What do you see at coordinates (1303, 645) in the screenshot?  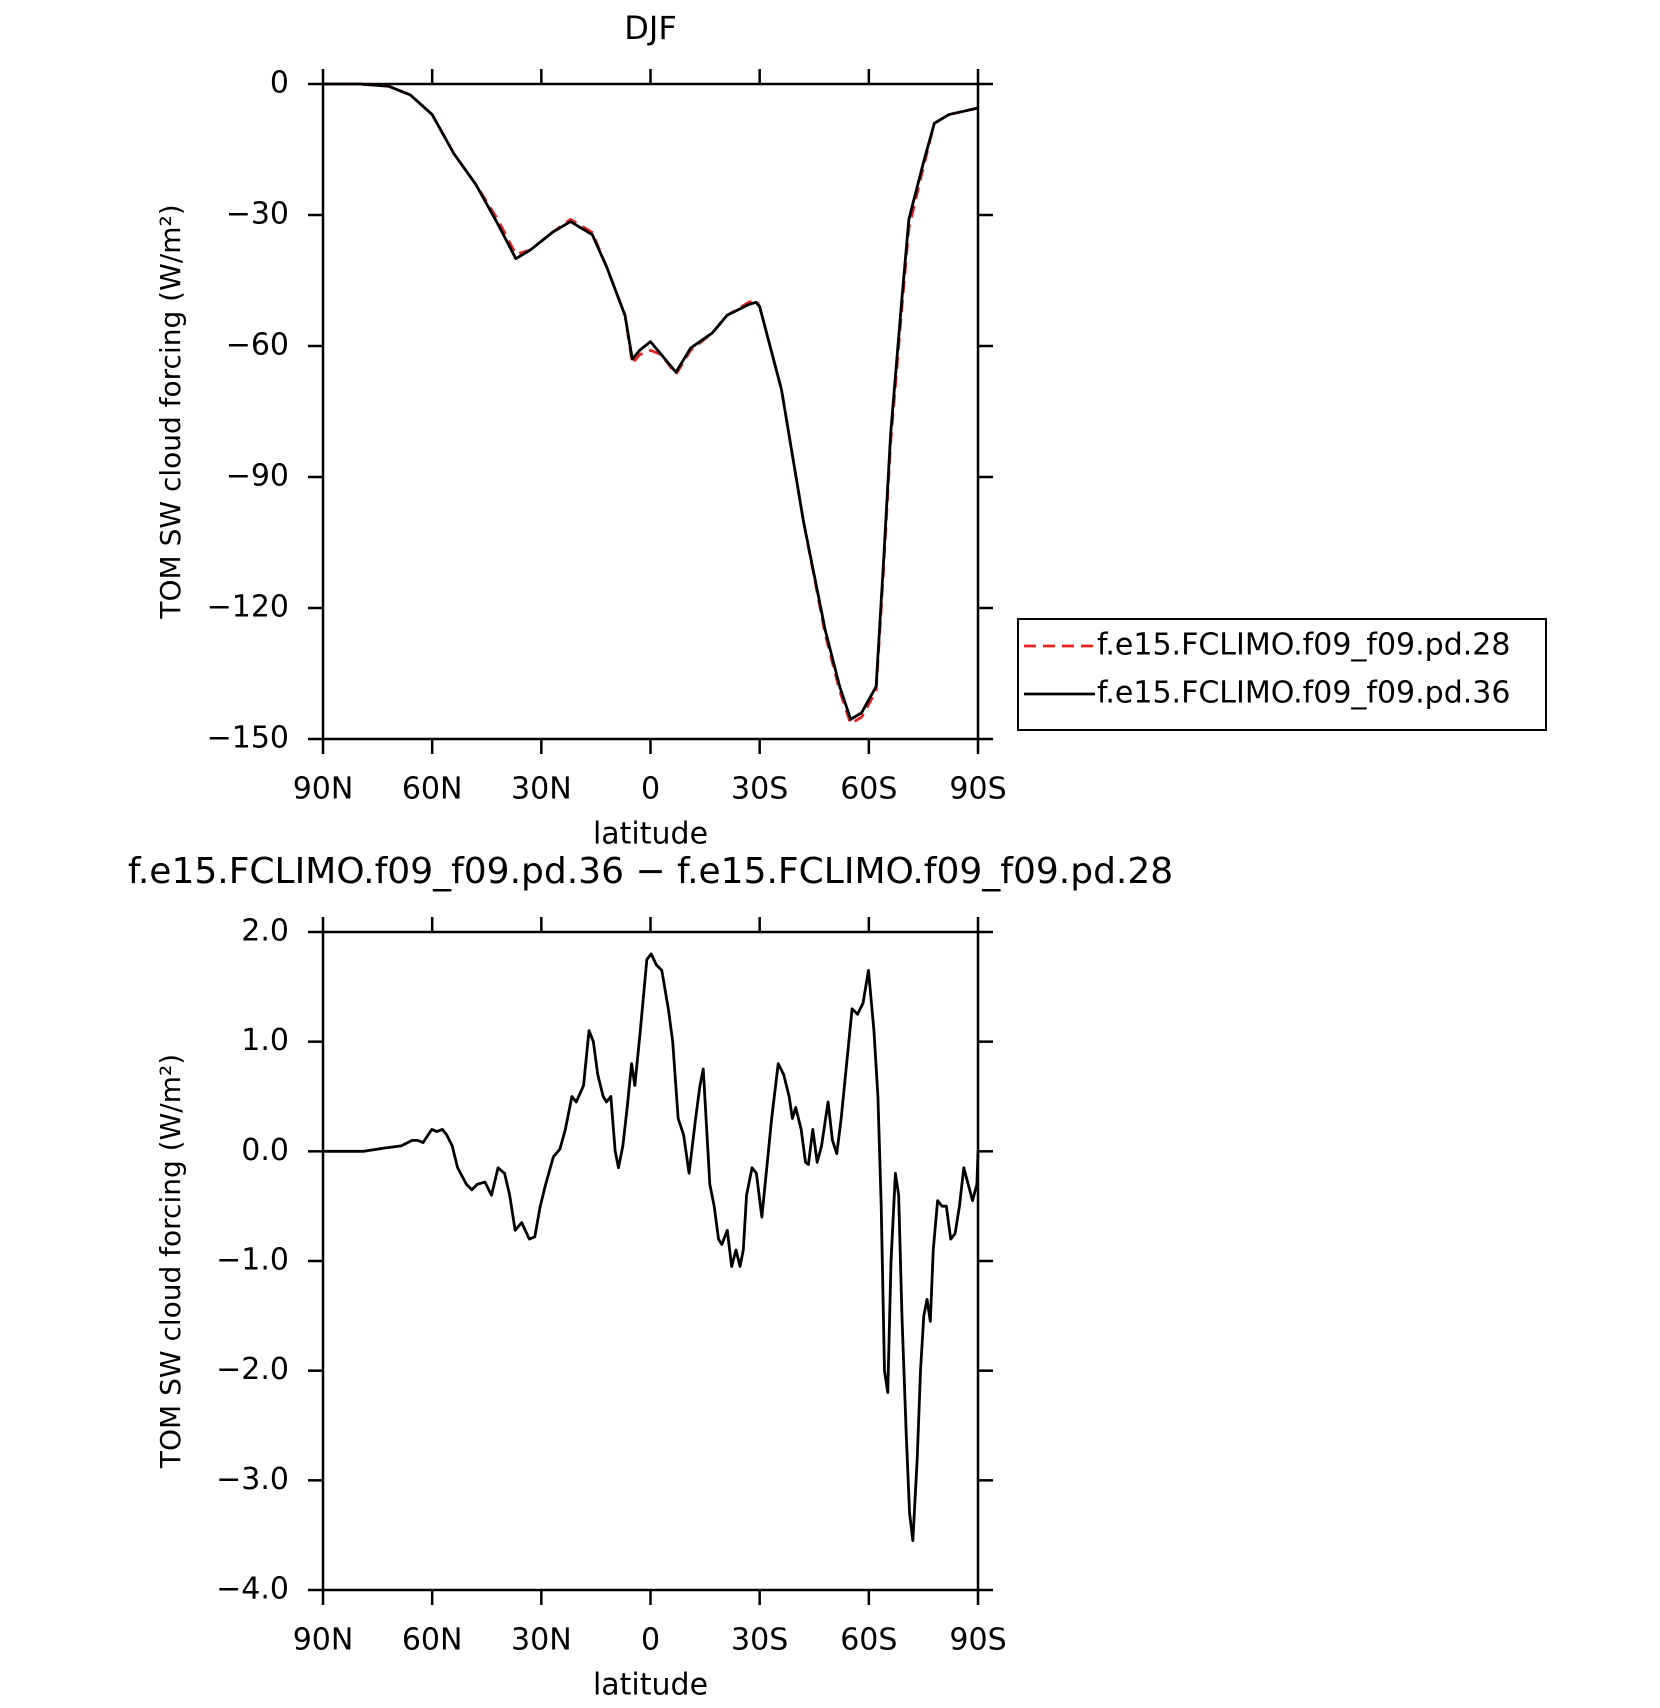 I see `legend-label: f.e15.FCLIMO.f09_f09.pd.28` at bounding box center [1303, 645].